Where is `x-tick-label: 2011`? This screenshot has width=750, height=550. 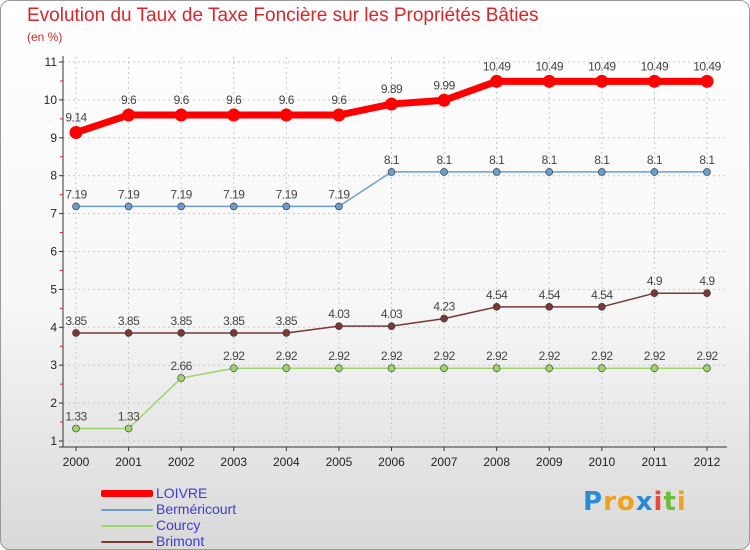
x-tick-label: 2011 is located at coordinates (655, 462).